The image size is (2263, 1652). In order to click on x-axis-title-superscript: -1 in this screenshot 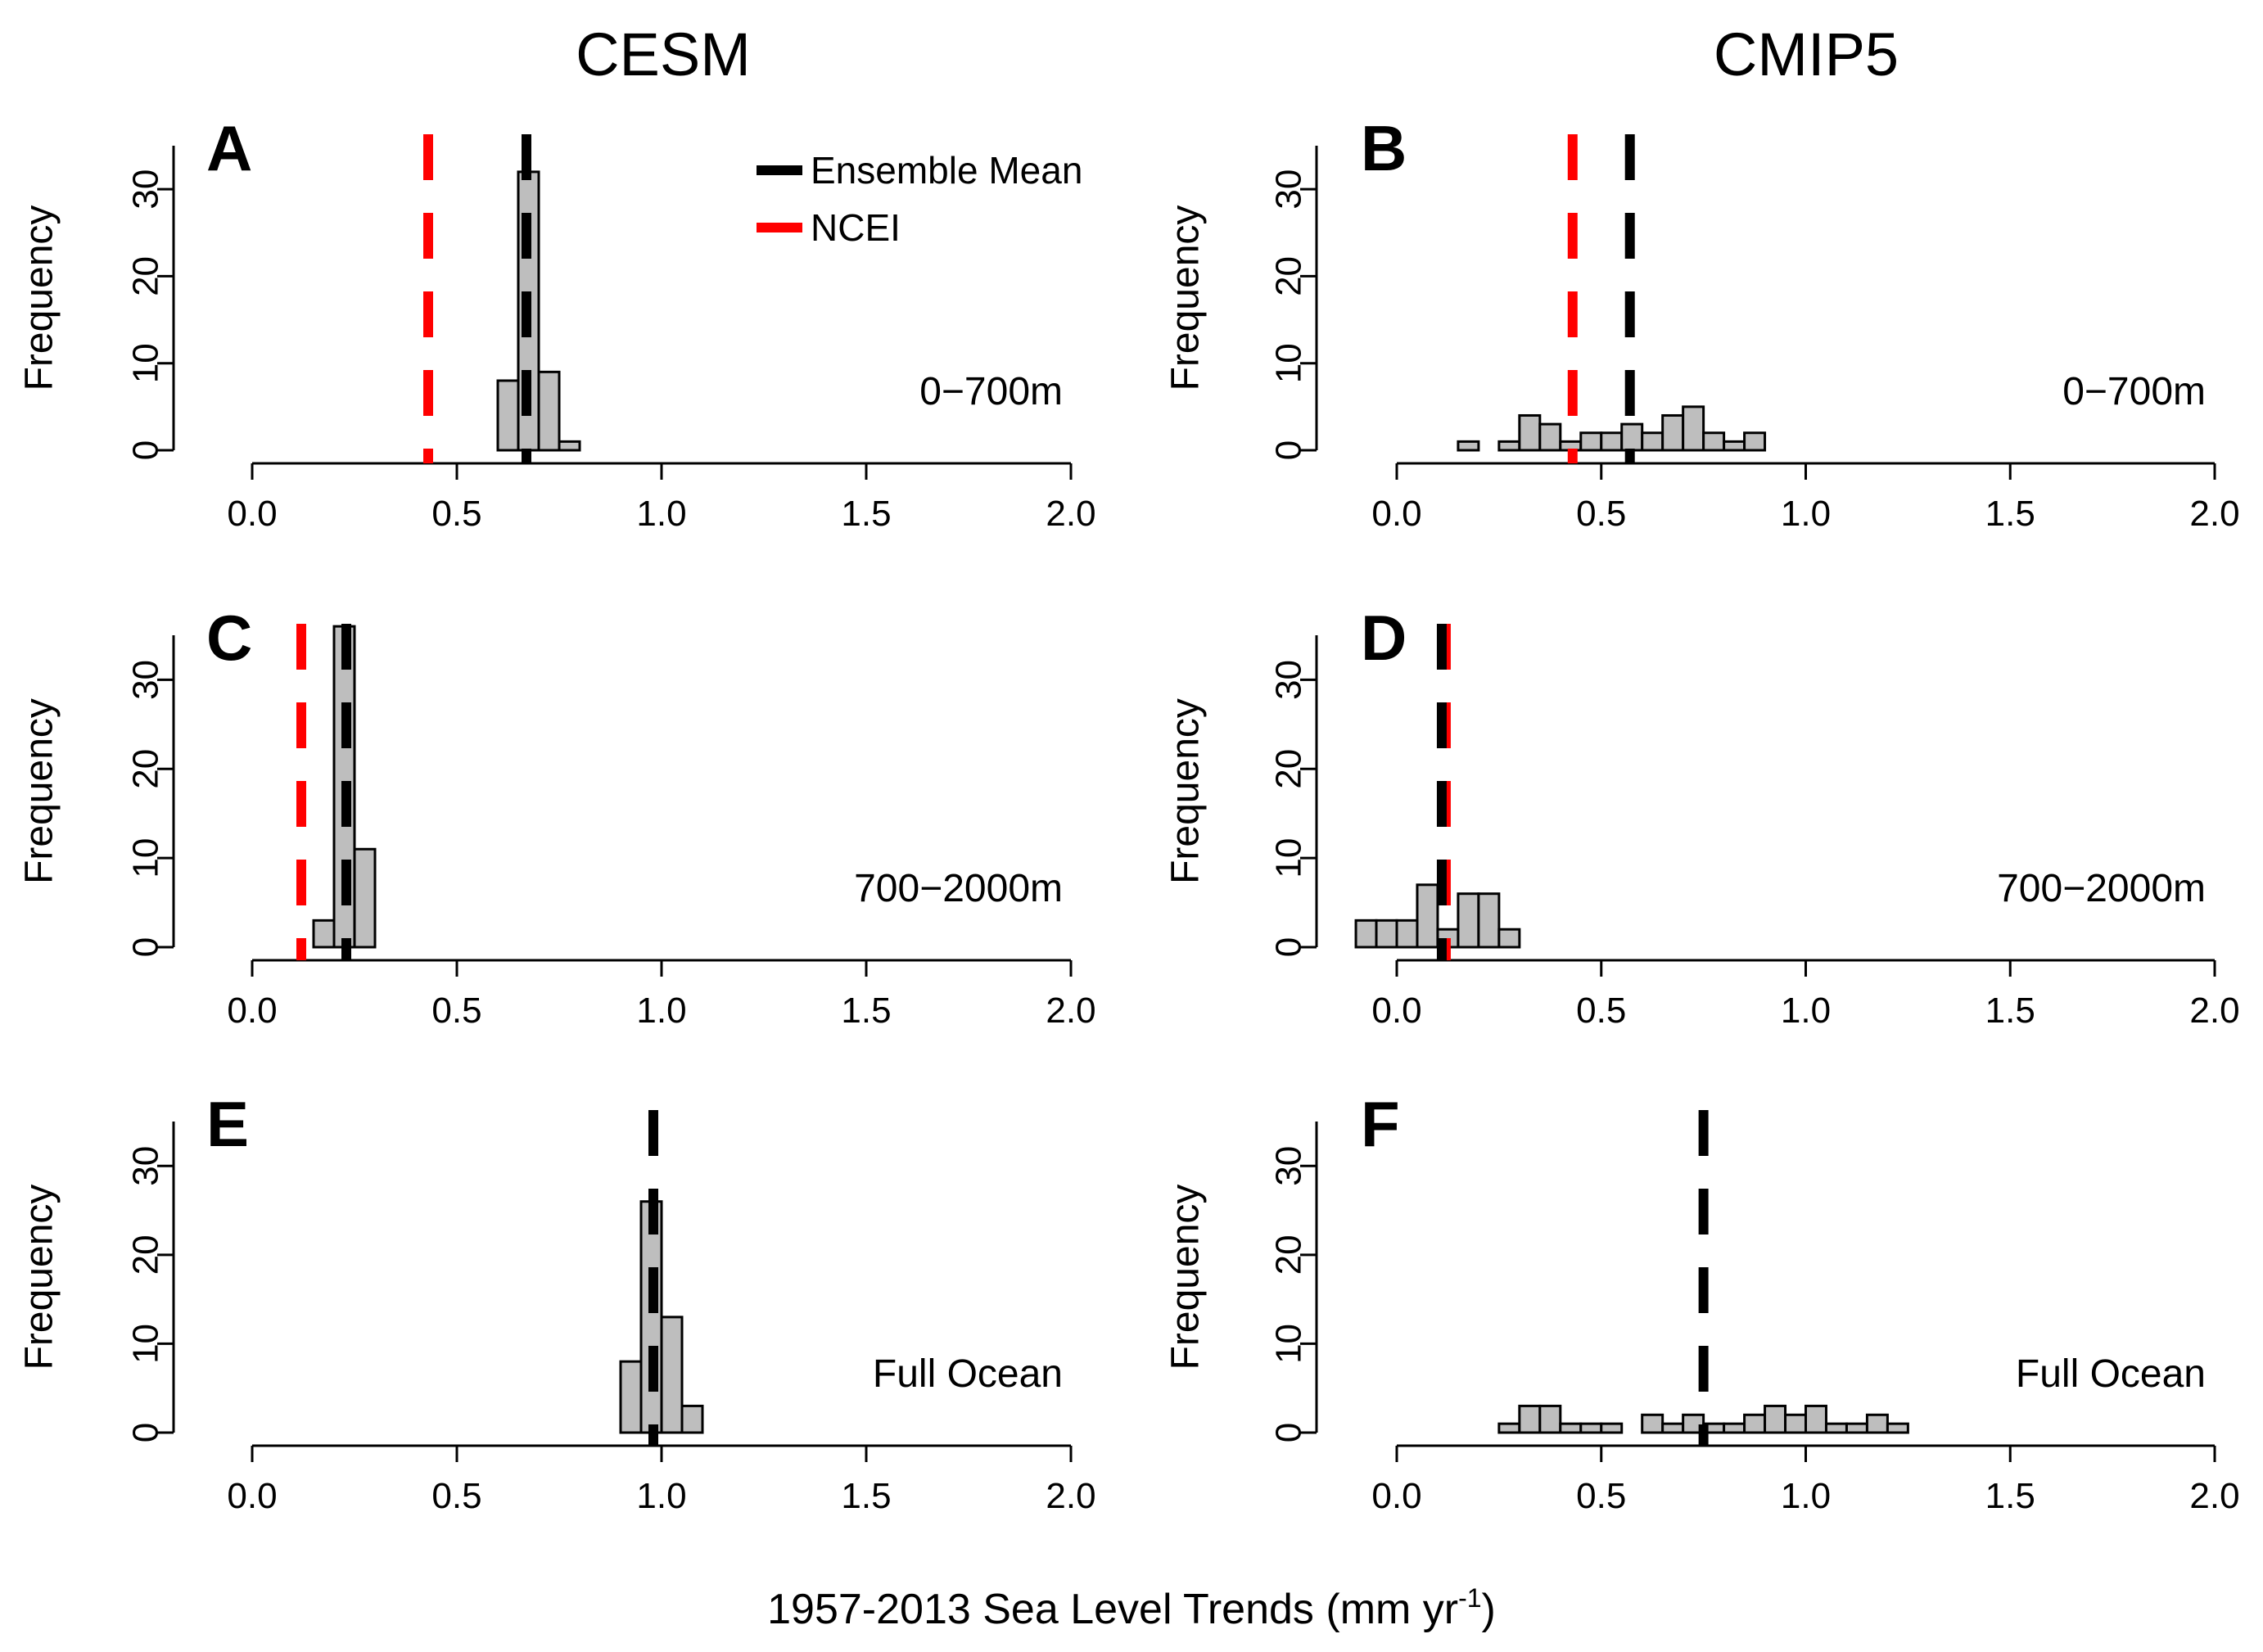, I will do `click(1469, 1598)`.